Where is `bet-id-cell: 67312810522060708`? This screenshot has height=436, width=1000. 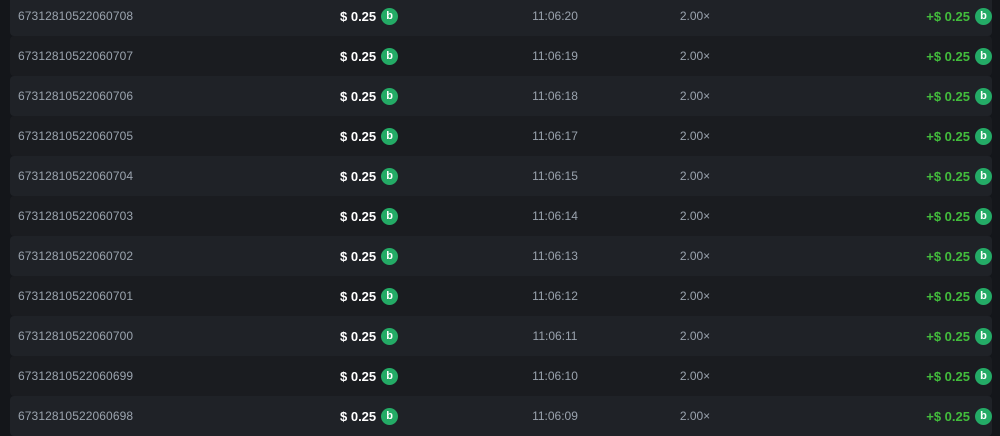
bet-id-cell: 67312810522060708 is located at coordinates (76, 16).